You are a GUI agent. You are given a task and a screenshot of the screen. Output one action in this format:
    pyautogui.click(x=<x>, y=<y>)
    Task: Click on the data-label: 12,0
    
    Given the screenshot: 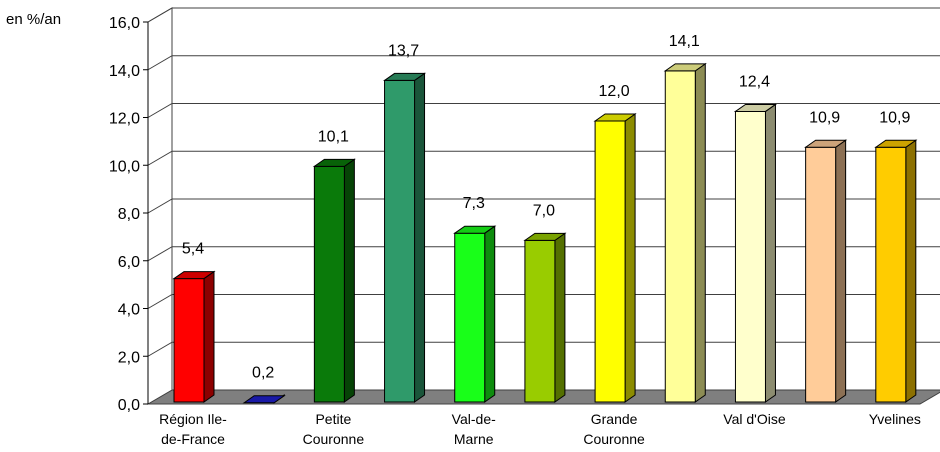 What is the action you would take?
    pyautogui.click(x=614, y=91)
    